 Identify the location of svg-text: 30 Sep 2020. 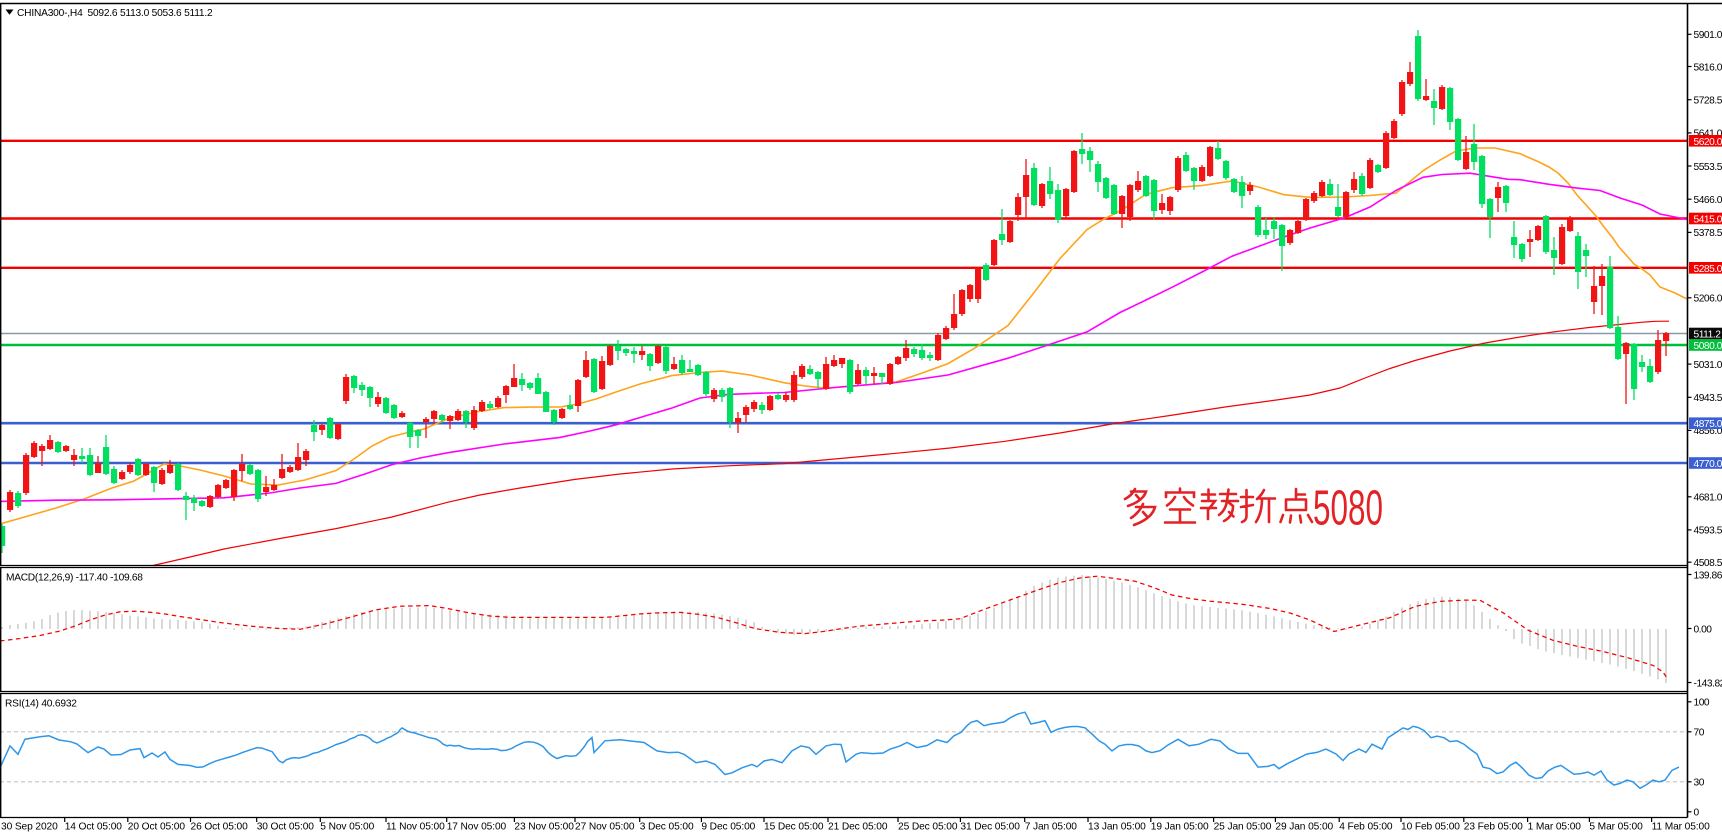
(29, 827).